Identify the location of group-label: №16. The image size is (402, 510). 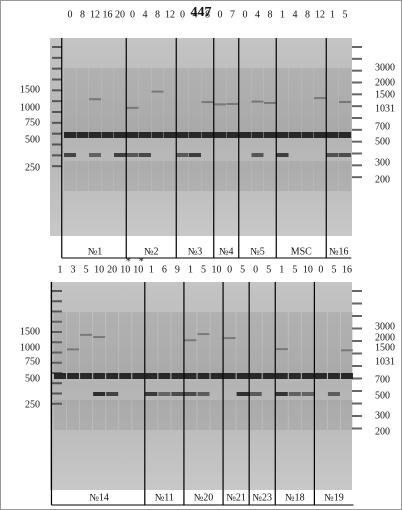
(339, 251).